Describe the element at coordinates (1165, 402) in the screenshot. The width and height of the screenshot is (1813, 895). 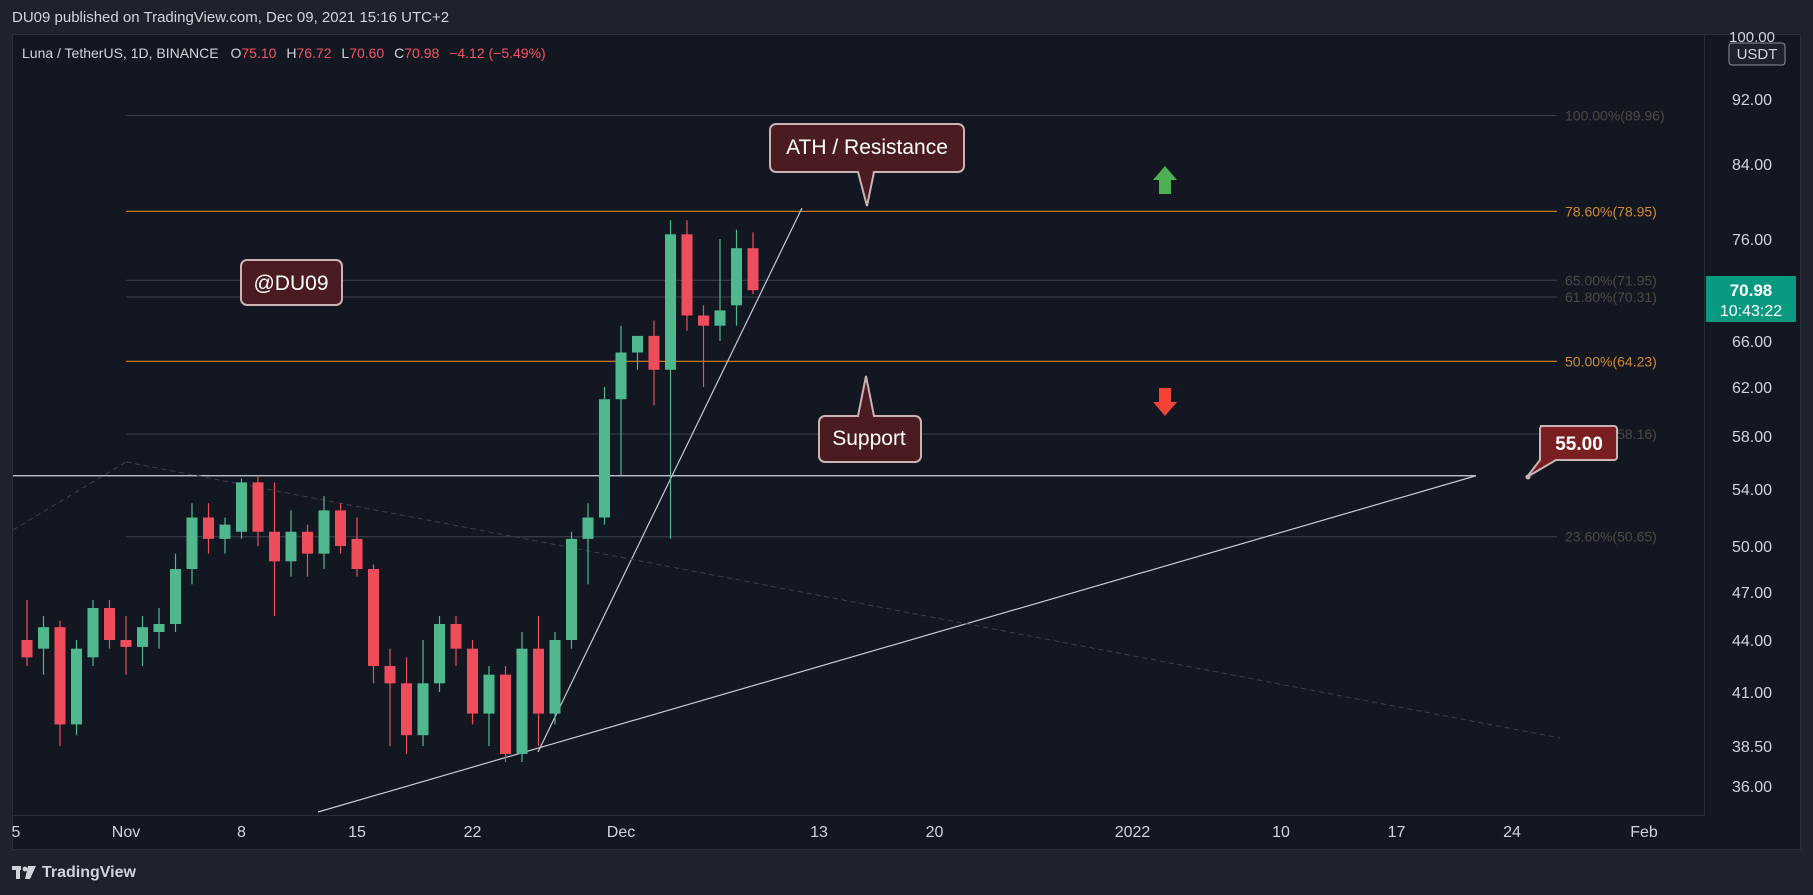
I see `down-arrow-icon` at that location.